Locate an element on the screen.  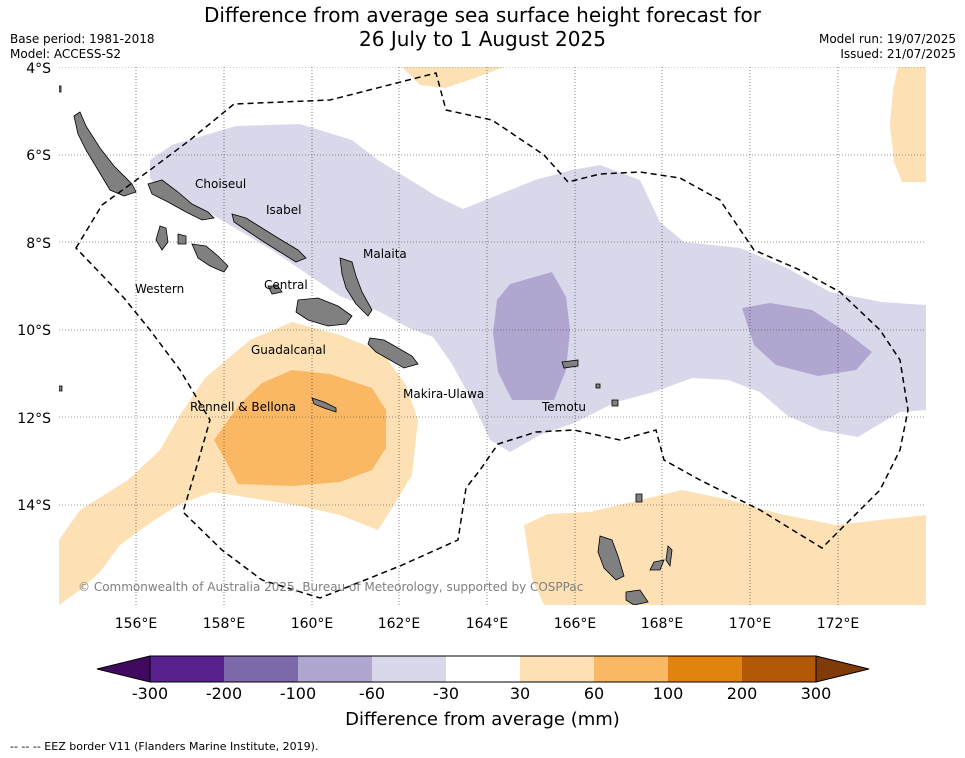
colorbar-tick-4: -30 is located at coordinates (446, 693).